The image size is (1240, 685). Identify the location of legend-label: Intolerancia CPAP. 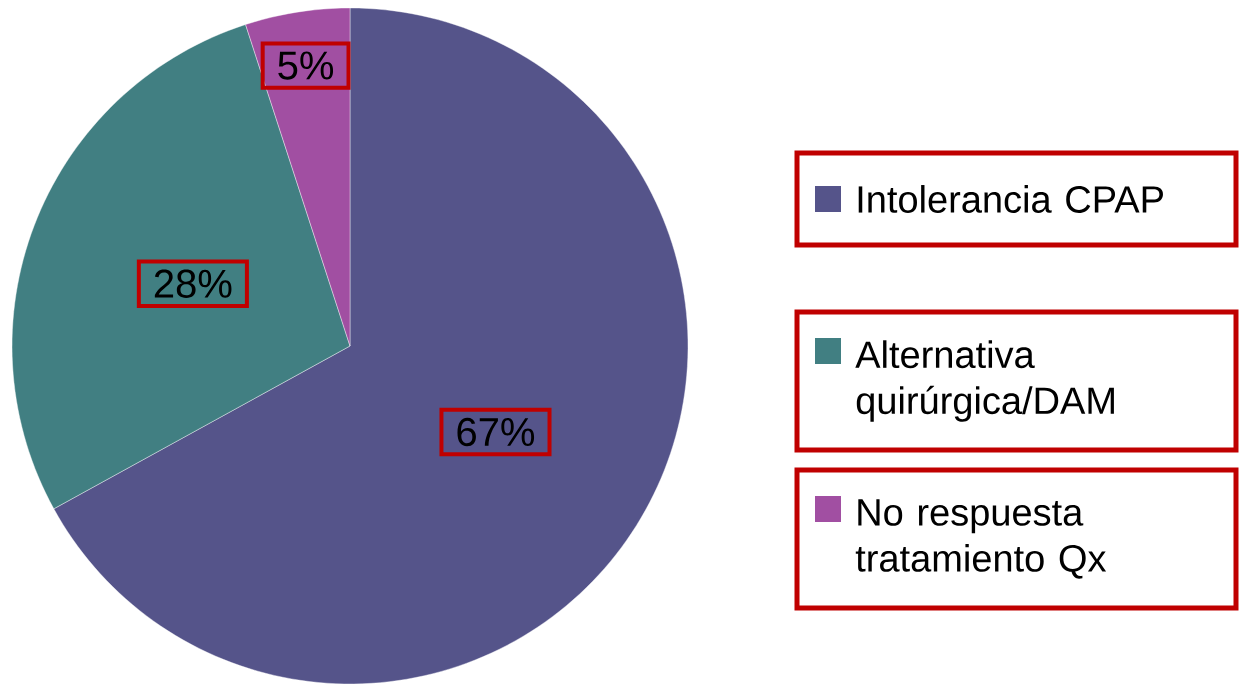
(1010, 199).